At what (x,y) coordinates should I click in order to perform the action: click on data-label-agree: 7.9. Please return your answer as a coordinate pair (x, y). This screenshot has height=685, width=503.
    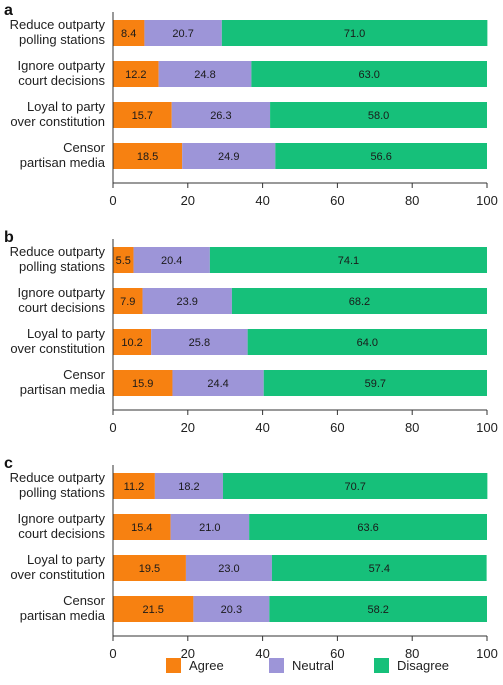
    Looking at the image, I should click on (127, 302).